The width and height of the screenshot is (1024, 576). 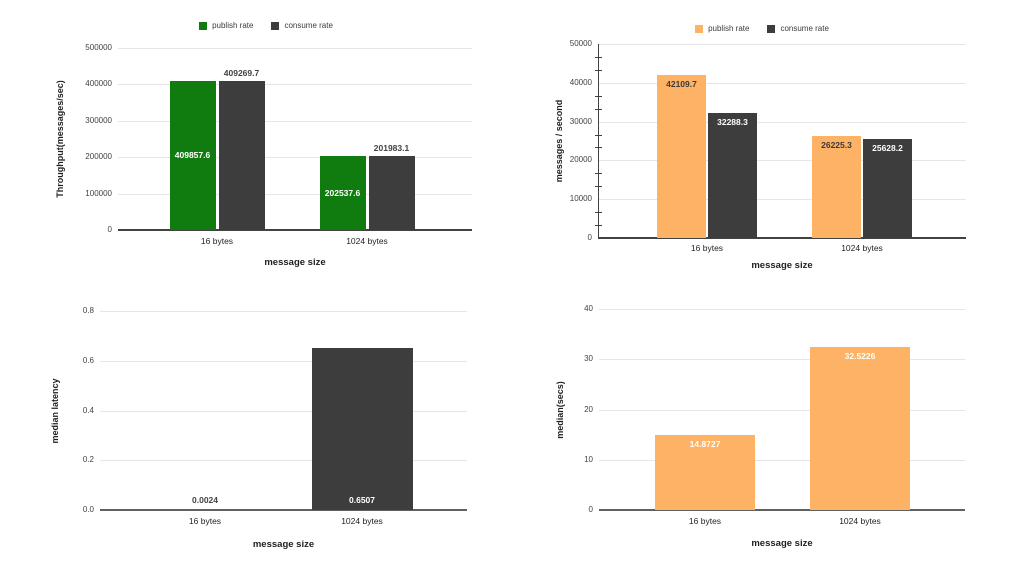 I want to click on y-axis-line, so click(x=598, y=141).